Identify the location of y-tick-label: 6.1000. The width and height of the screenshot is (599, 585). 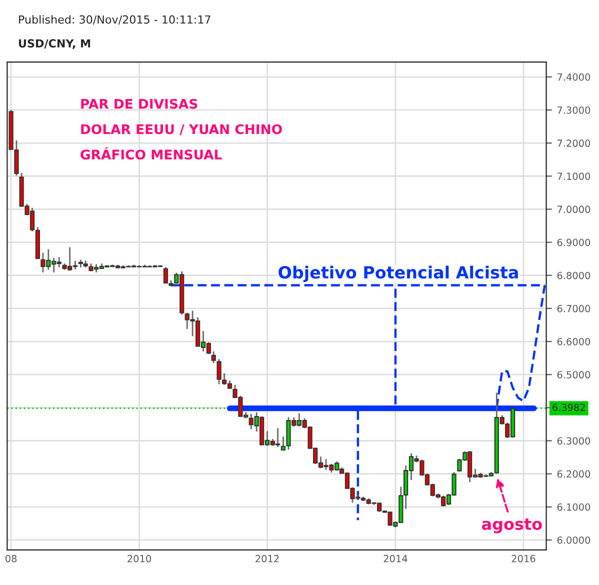
(573, 507).